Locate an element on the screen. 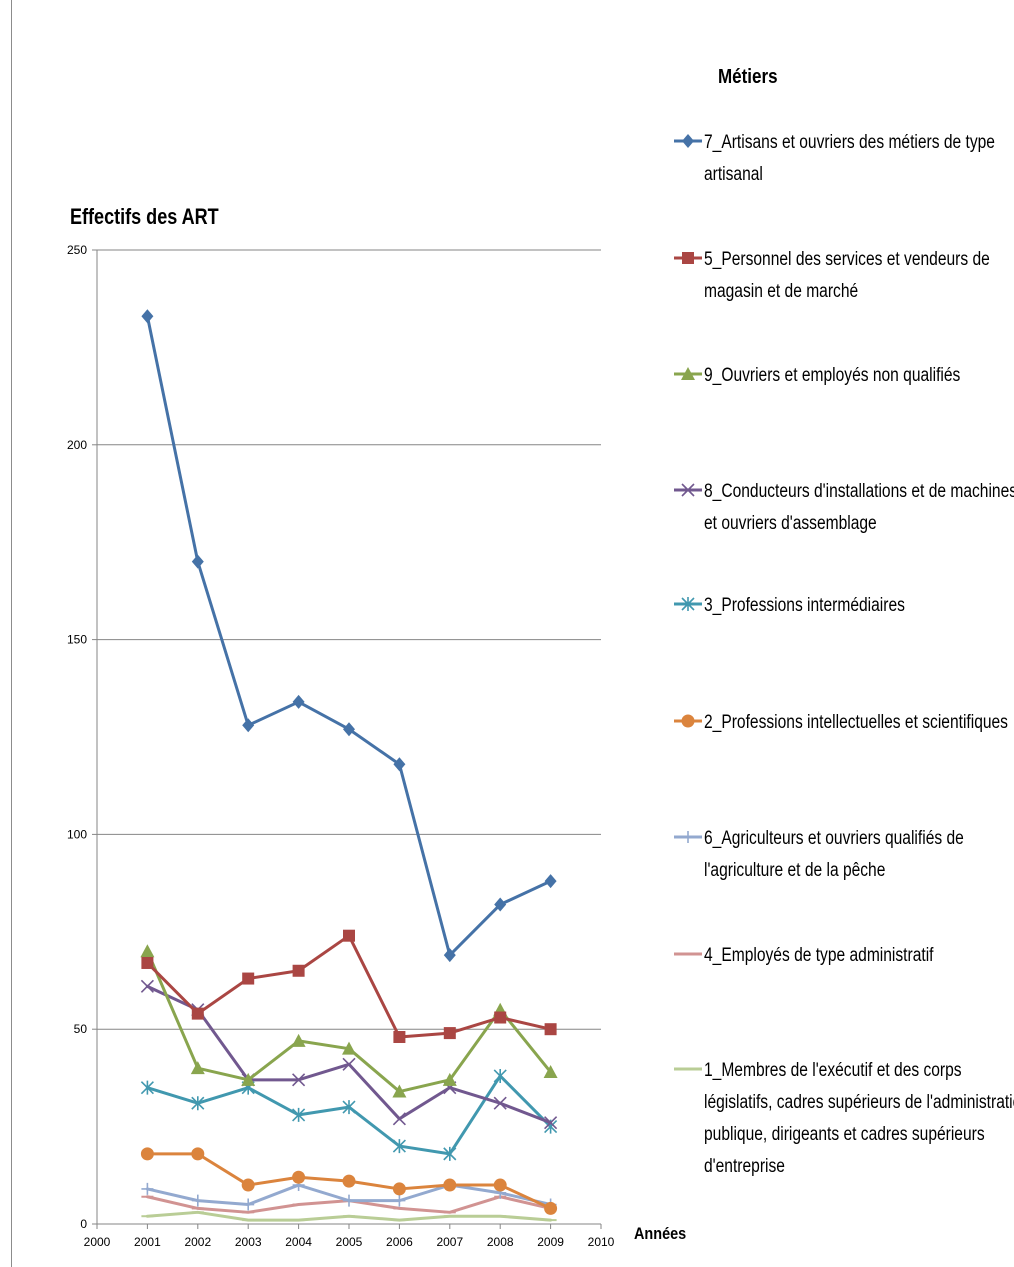  x-tick-label: 2006 is located at coordinates (399, 1242).